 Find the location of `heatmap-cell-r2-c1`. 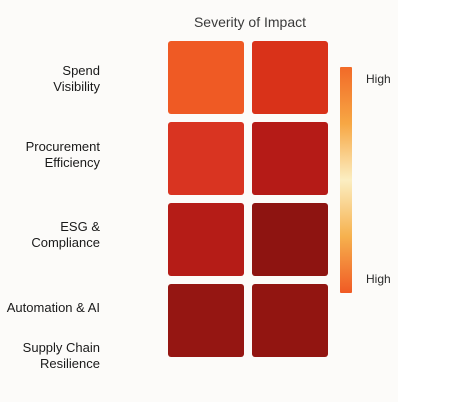

heatmap-cell-r2-c1 is located at coordinates (206, 158).